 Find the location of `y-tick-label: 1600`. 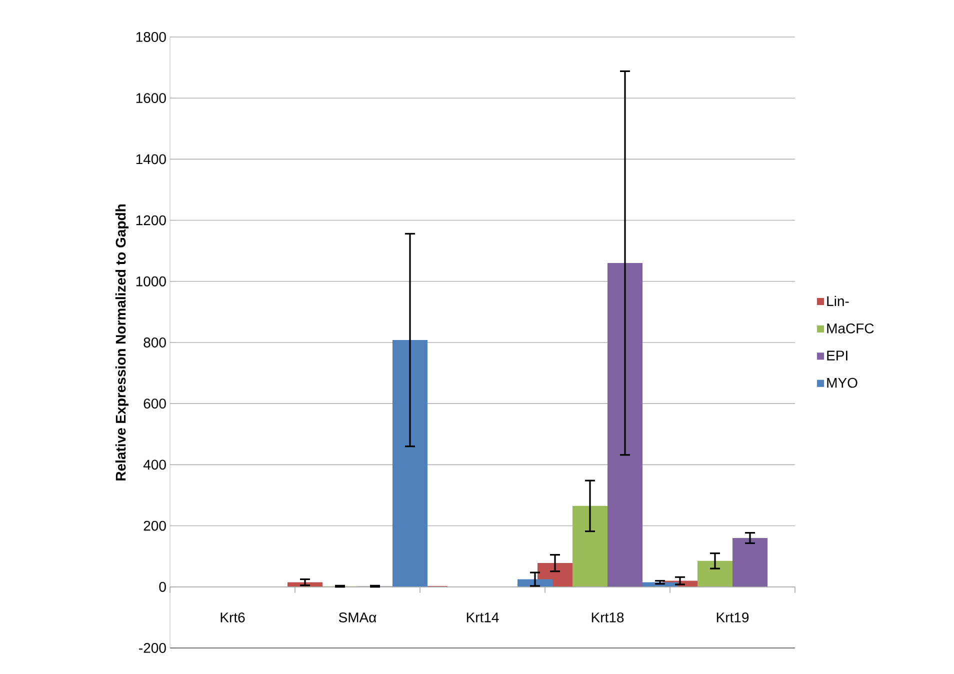

y-tick-label: 1600 is located at coordinates (151, 98).